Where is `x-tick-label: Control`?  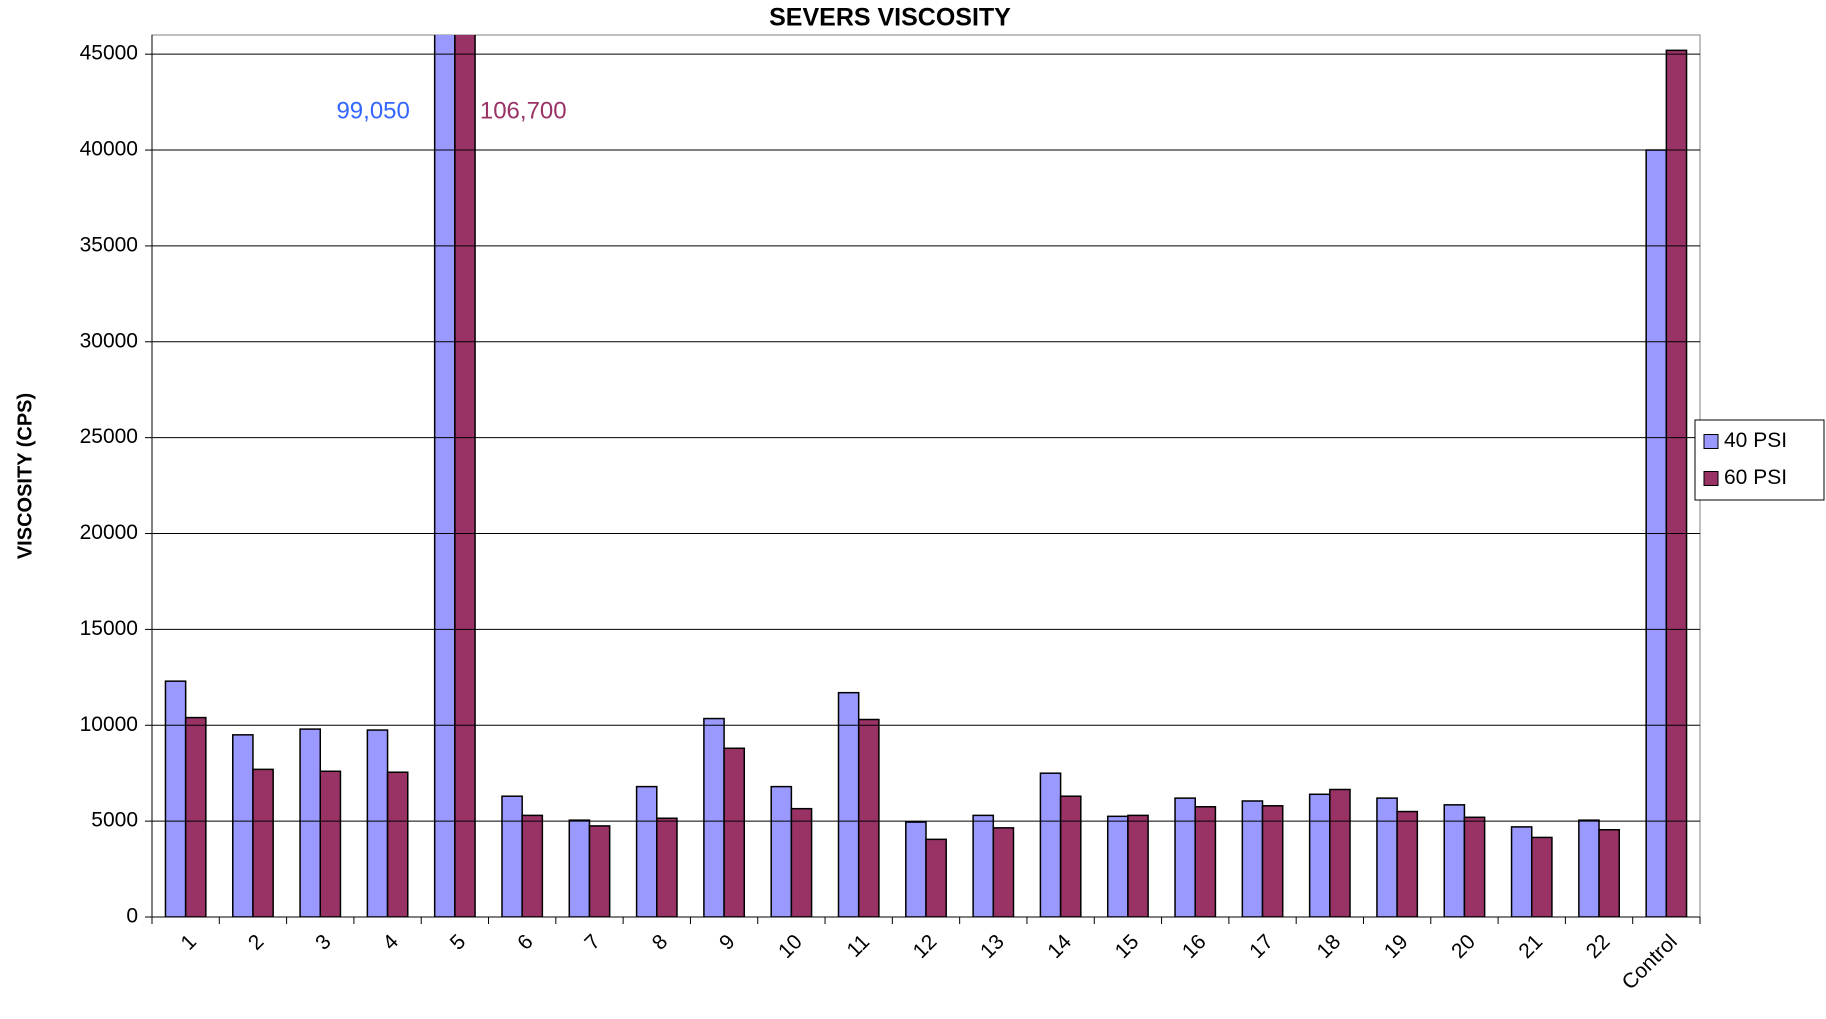
x-tick-label: Control is located at coordinates (1650, 962).